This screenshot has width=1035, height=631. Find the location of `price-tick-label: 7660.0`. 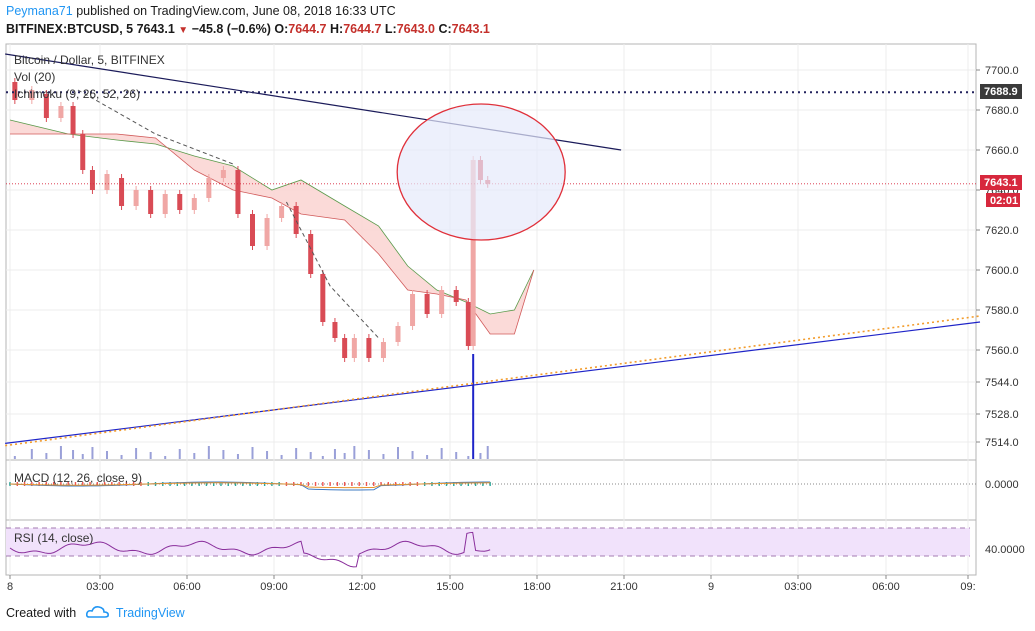

price-tick-label: 7660.0 is located at coordinates (1002, 151).